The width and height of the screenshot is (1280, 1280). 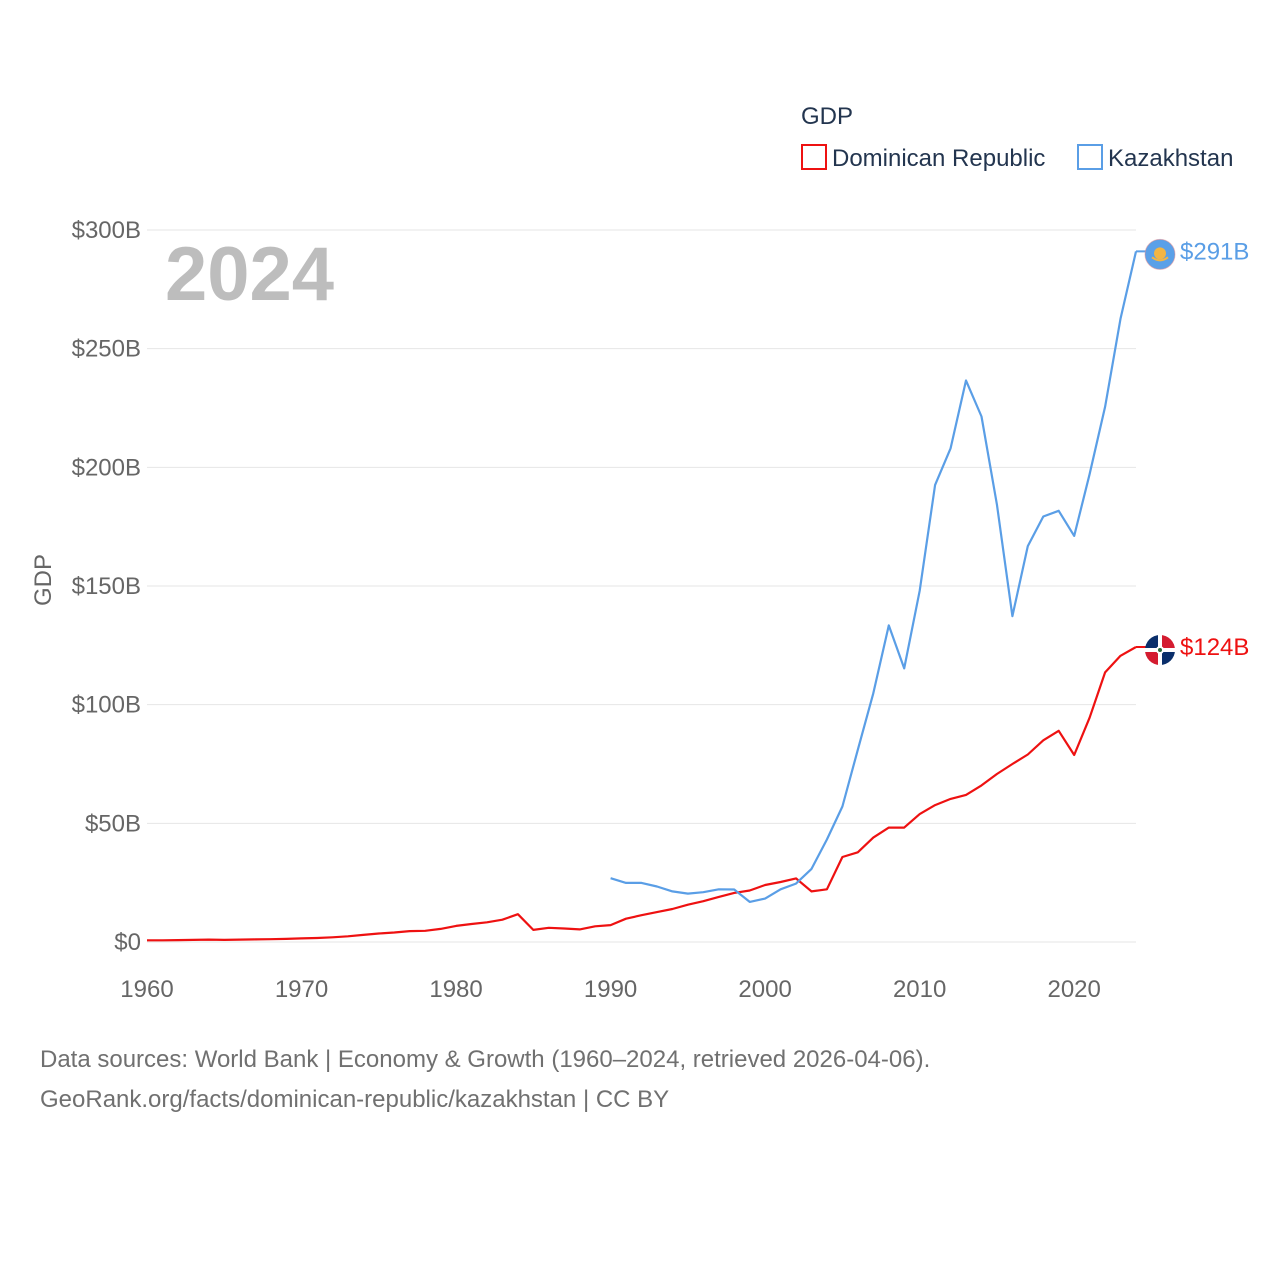 What do you see at coordinates (1214, 647) in the screenshot?
I see `end-value-label-dominican: $124B` at bounding box center [1214, 647].